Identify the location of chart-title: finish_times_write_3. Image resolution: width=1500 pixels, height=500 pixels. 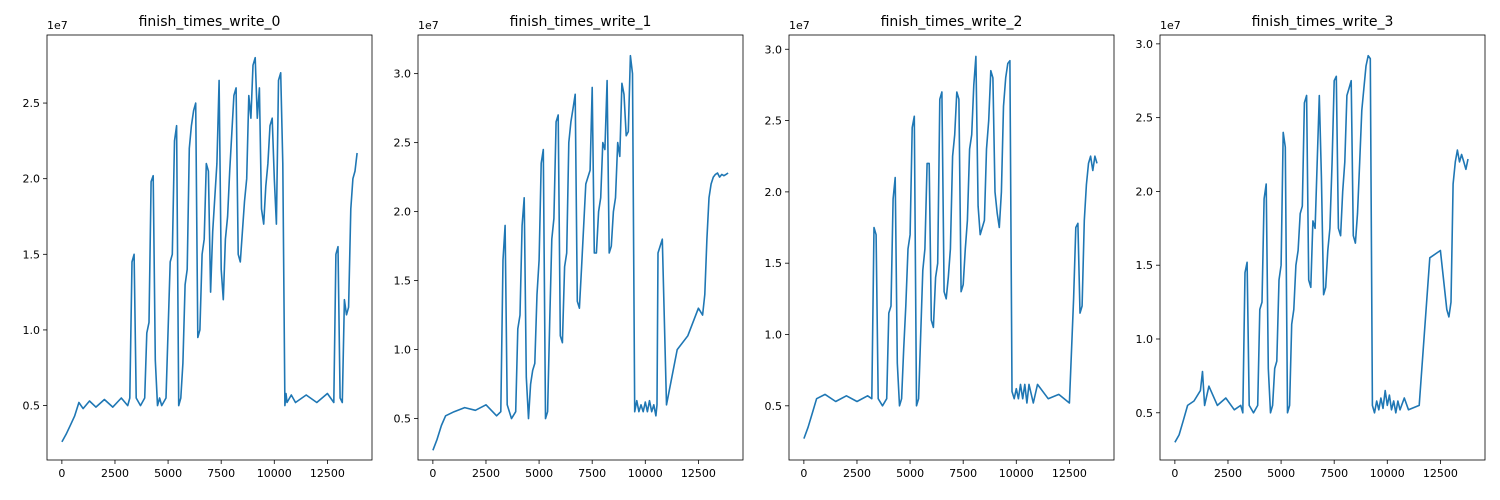
(1323, 22).